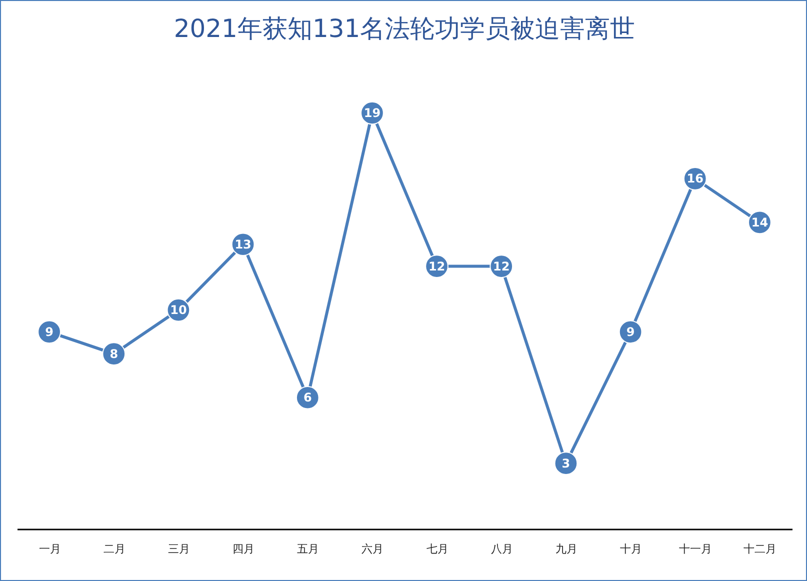  I want to click on data-label: 3, so click(566, 463).